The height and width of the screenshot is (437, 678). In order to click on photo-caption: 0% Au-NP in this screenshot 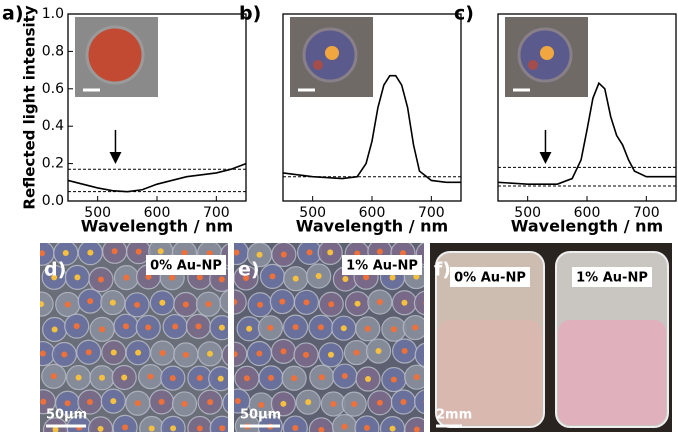, I will do `click(186, 266)`.